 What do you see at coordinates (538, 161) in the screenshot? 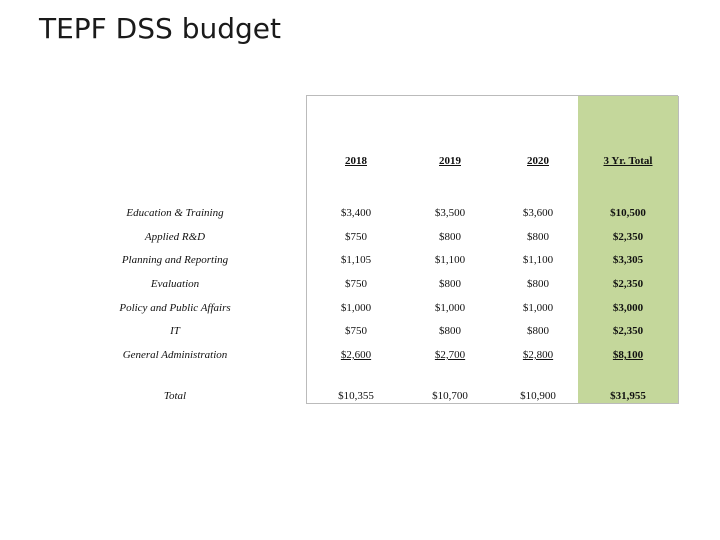
I see `header-2020: 2020` at bounding box center [538, 161].